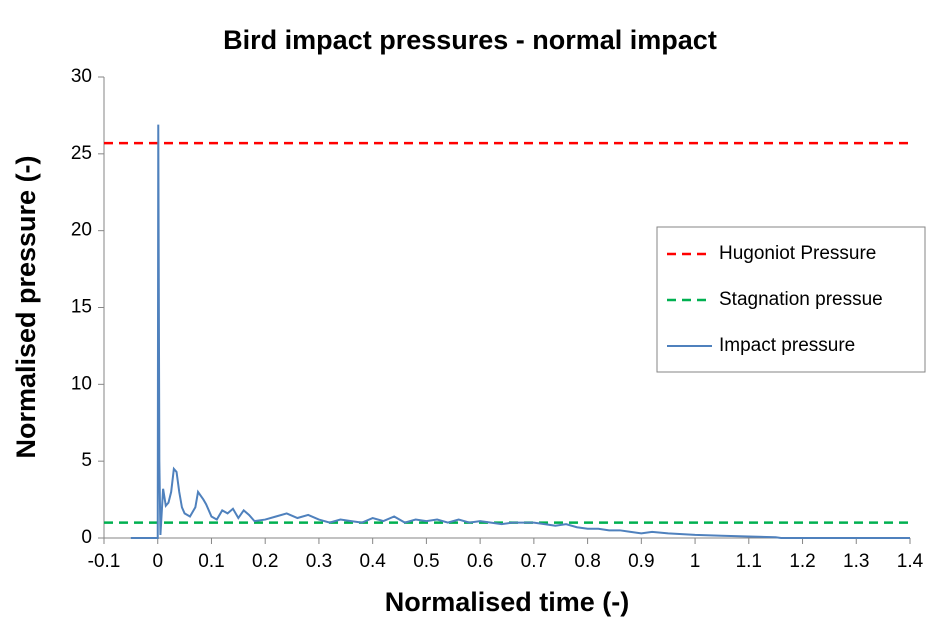 This screenshot has width=939, height=621. I want to click on y-tick-label: 20, so click(81, 230).